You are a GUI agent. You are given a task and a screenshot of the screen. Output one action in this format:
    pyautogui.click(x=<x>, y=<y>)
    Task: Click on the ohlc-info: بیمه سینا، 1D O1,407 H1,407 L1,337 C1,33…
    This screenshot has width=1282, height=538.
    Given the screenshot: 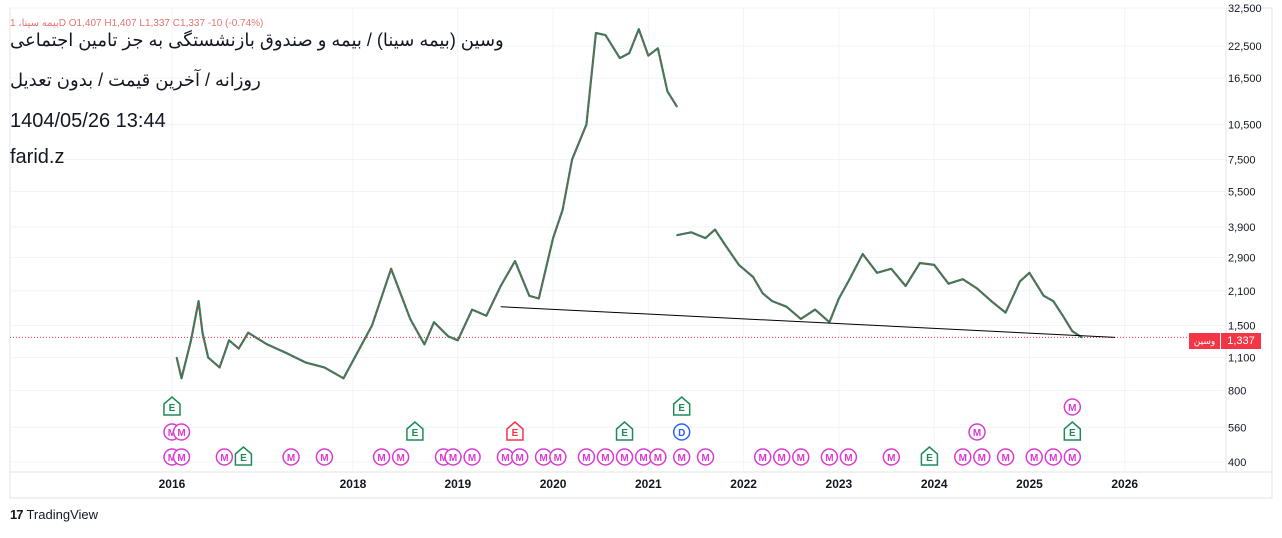 What is the action you would take?
    pyautogui.click(x=136, y=23)
    